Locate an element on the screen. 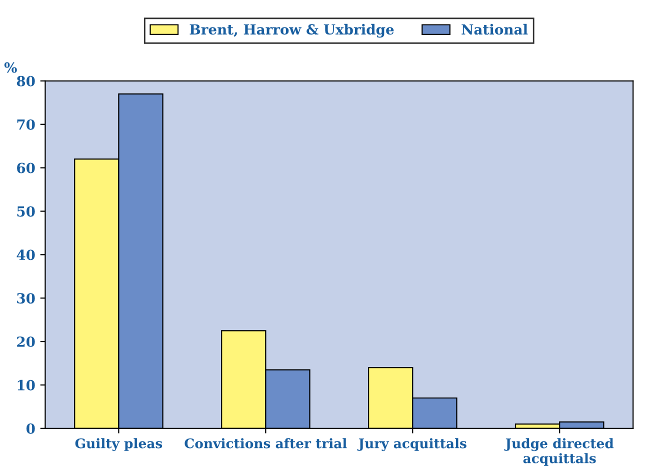  y-tick-label: 40 is located at coordinates (25, 255).